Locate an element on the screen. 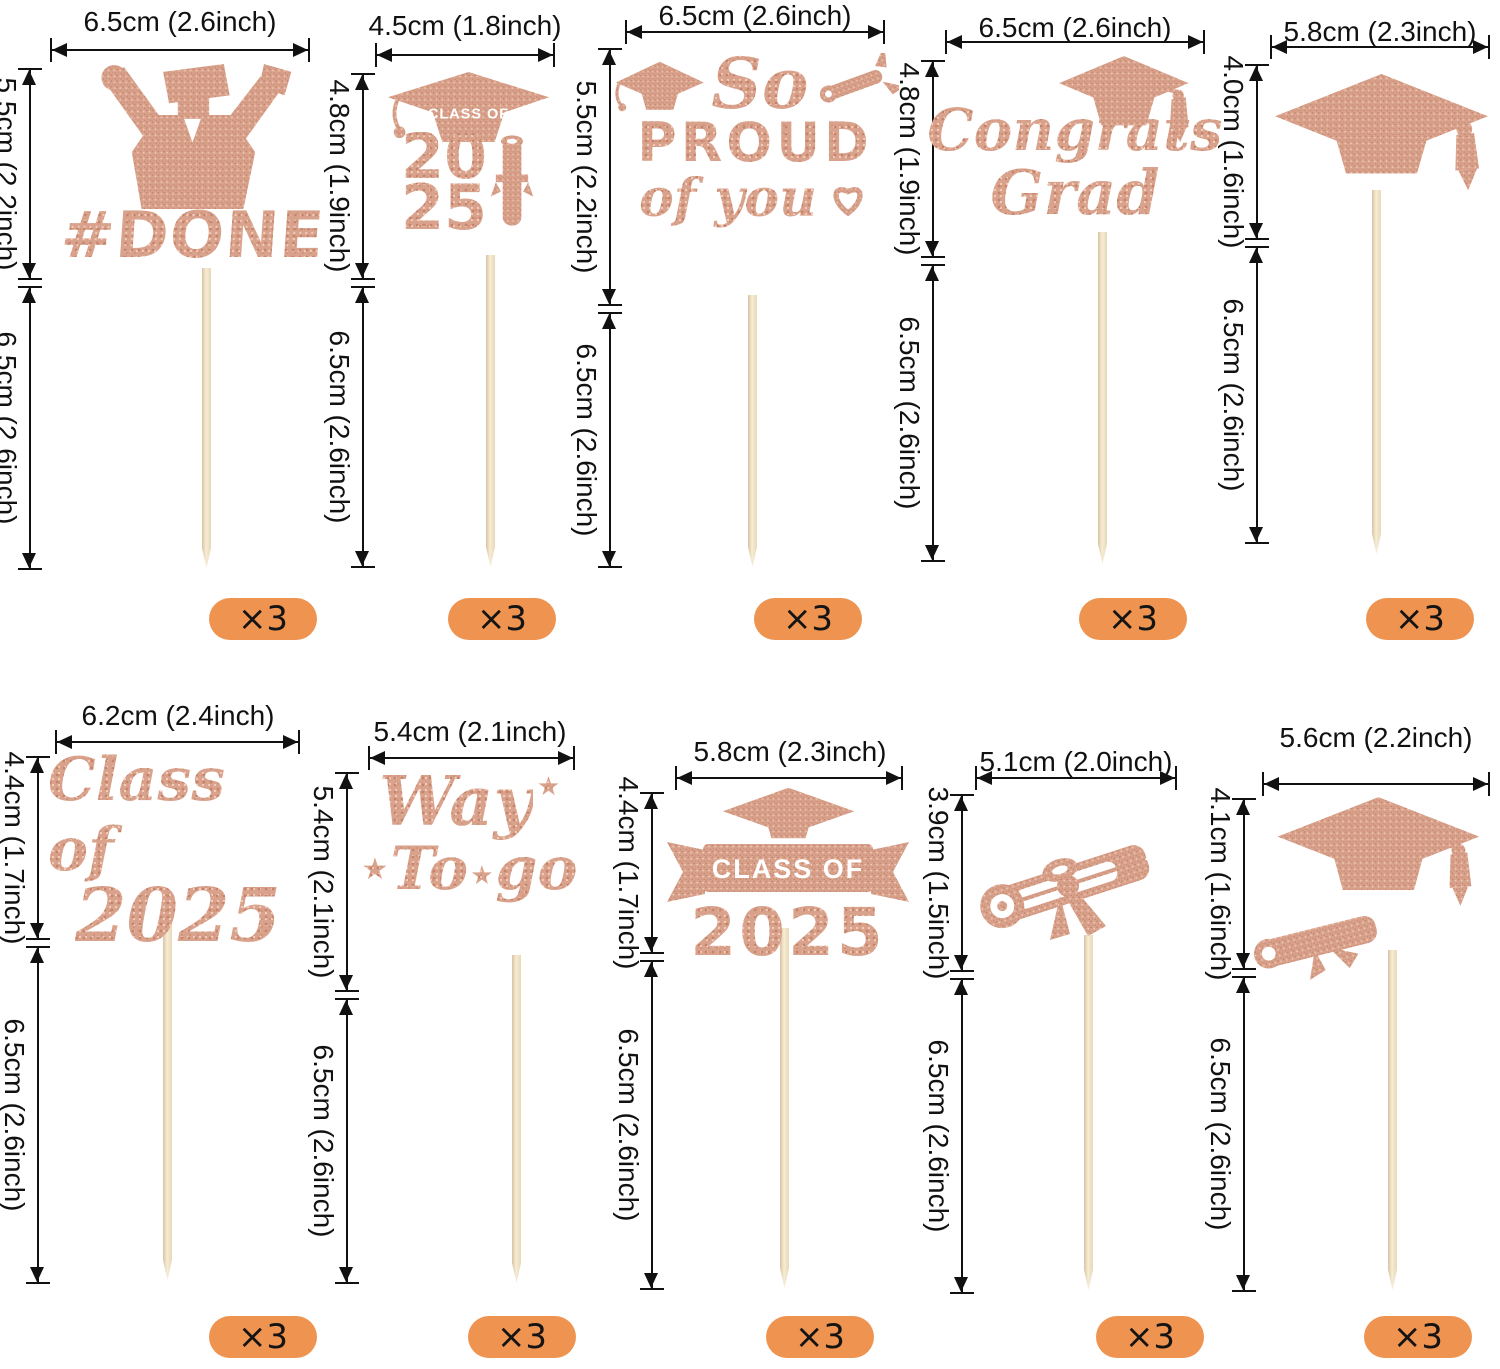 The height and width of the screenshot is (1369, 1500). topper-class-of-2025-cap: CLASS OF 20 25 is located at coordinates (468, 151).